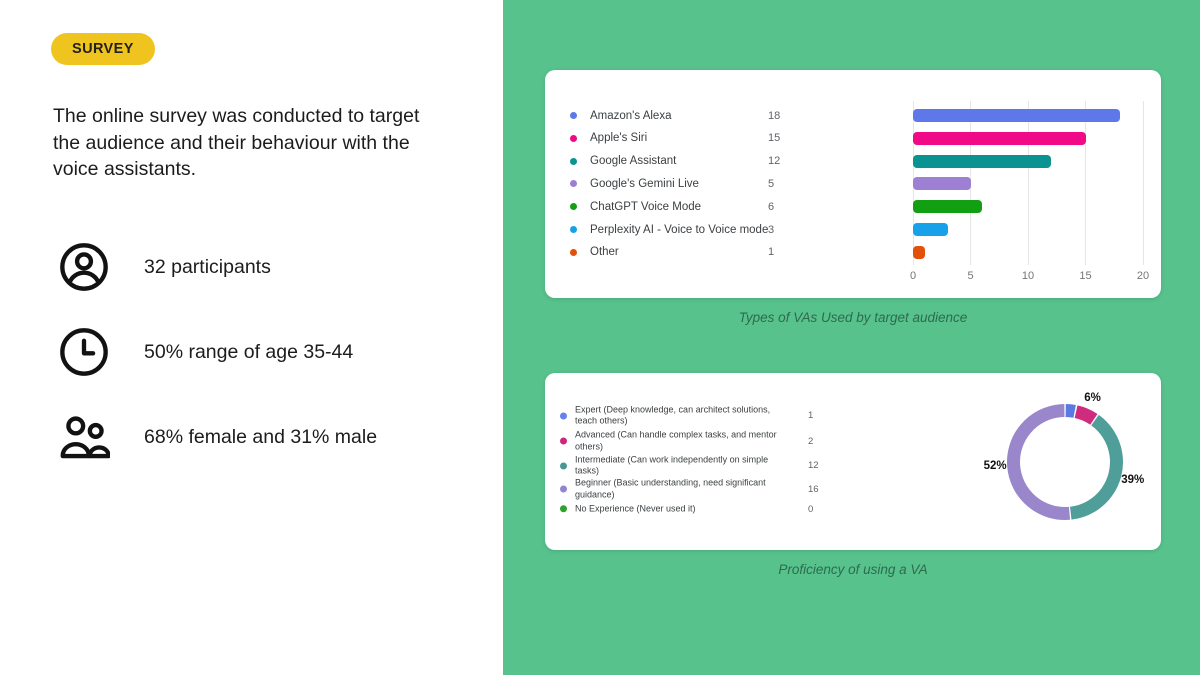 Image resolution: width=1200 pixels, height=675 pixels. Describe the element at coordinates (1028, 276) in the screenshot. I see `tick-label: 10` at that location.